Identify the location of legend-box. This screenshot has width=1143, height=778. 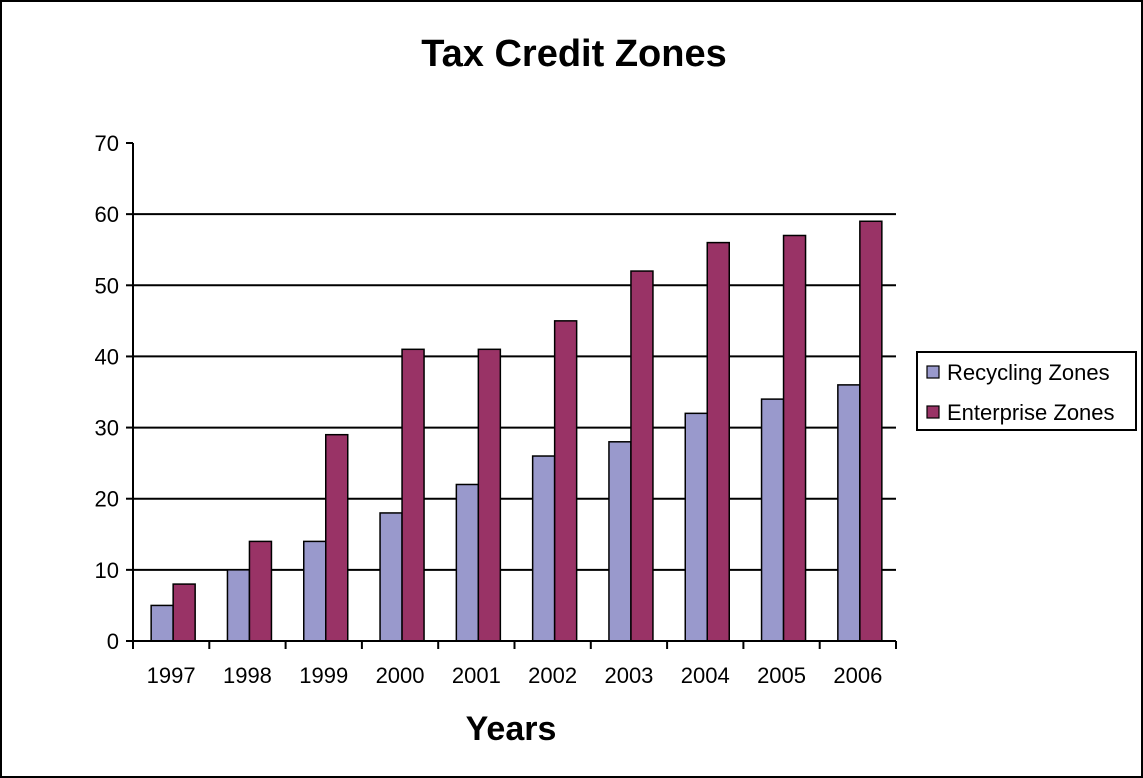
(1026, 391).